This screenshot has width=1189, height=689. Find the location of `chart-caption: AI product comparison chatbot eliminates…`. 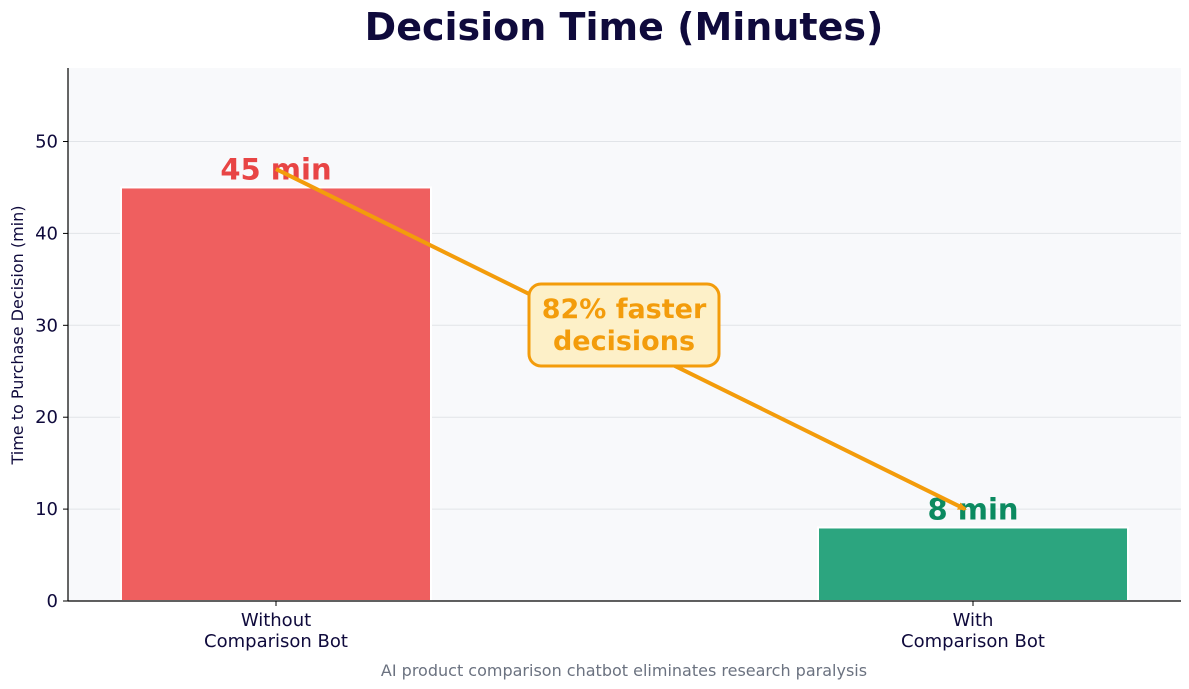

chart-caption: AI product comparison chatbot eliminates… is located at coordinates (624, 670).